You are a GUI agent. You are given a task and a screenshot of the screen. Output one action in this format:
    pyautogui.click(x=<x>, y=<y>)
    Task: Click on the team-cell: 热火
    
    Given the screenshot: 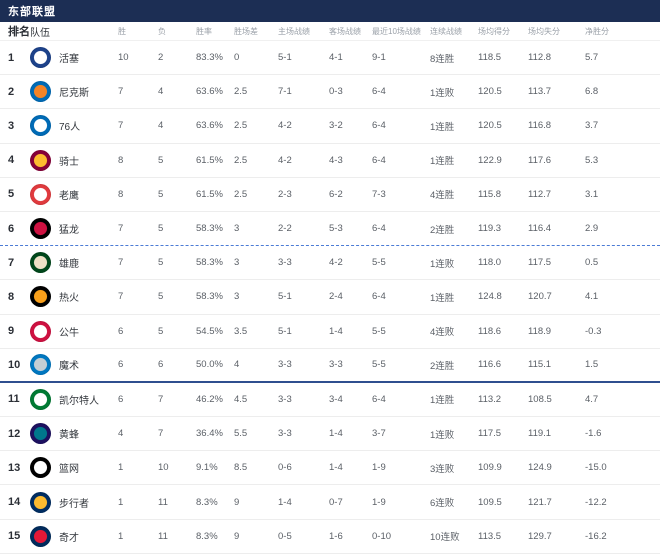 What is the action you would take?
    pyautogui.click(x=74, y=297)
    